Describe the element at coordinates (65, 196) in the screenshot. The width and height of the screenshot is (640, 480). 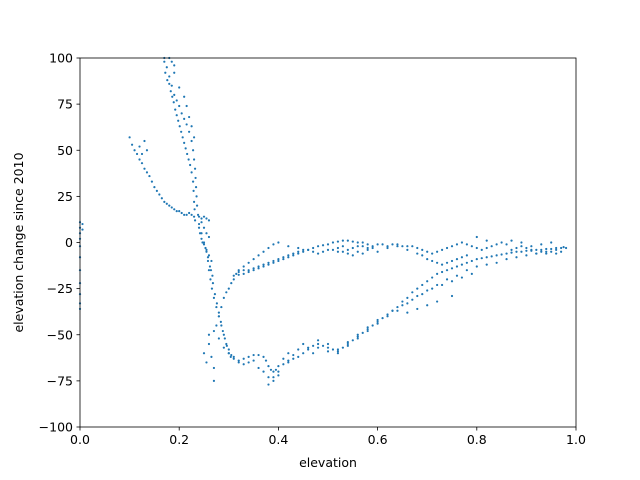
I see `y-tick-label: 25` at that location.